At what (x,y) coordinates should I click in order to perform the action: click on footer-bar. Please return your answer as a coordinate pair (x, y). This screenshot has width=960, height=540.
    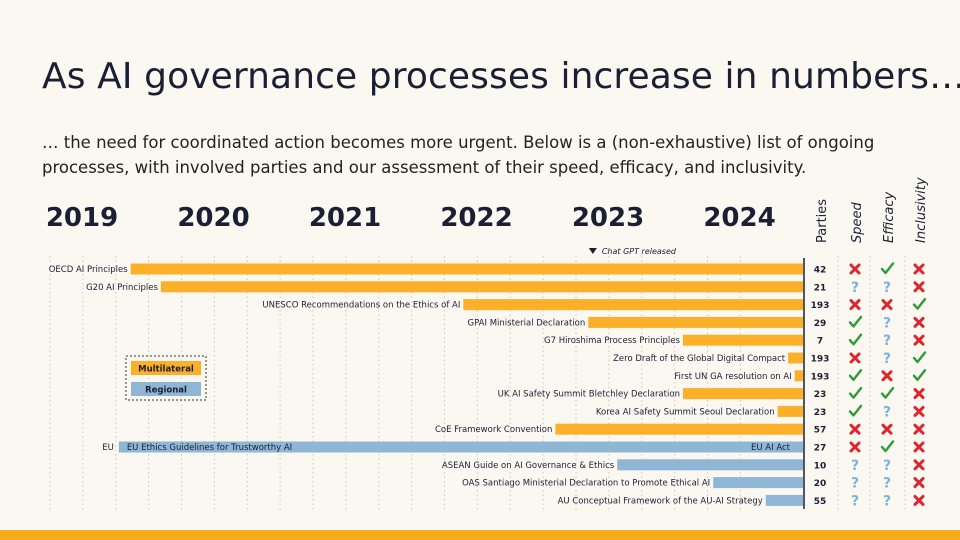
    Looking at the image, I should click on (480, 535).